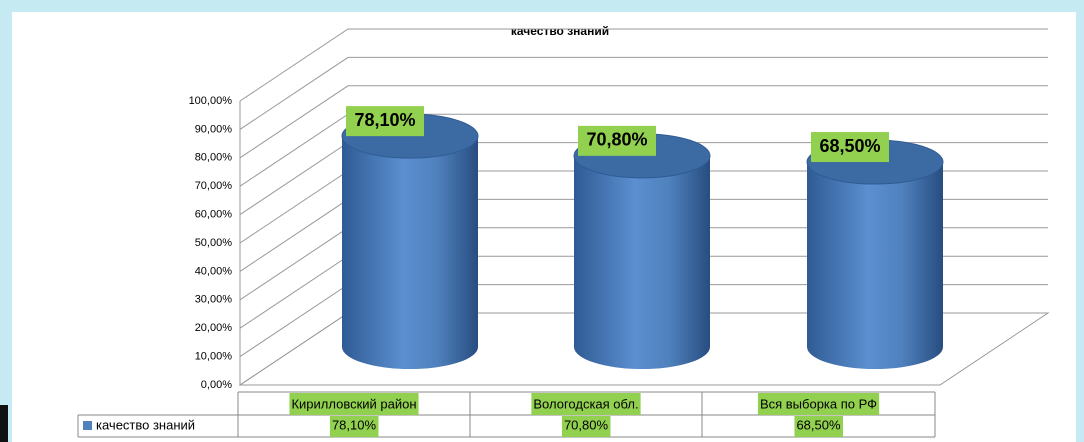  I want to click on y-tick-label: 30,00%, so click(214, 300).